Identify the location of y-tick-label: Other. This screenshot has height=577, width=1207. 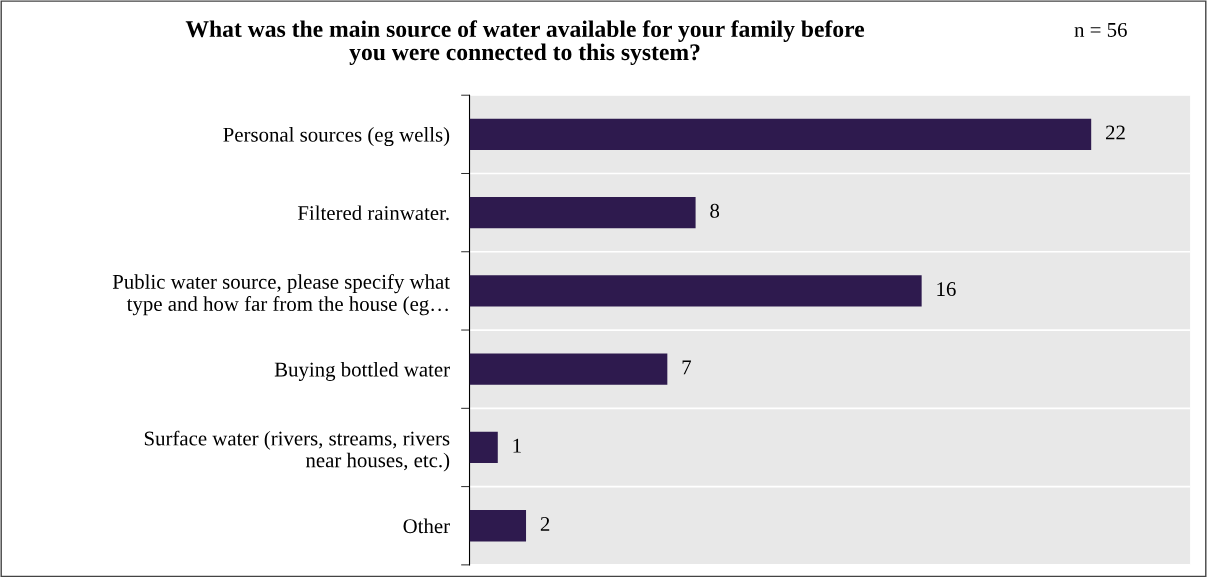
(426, 526).